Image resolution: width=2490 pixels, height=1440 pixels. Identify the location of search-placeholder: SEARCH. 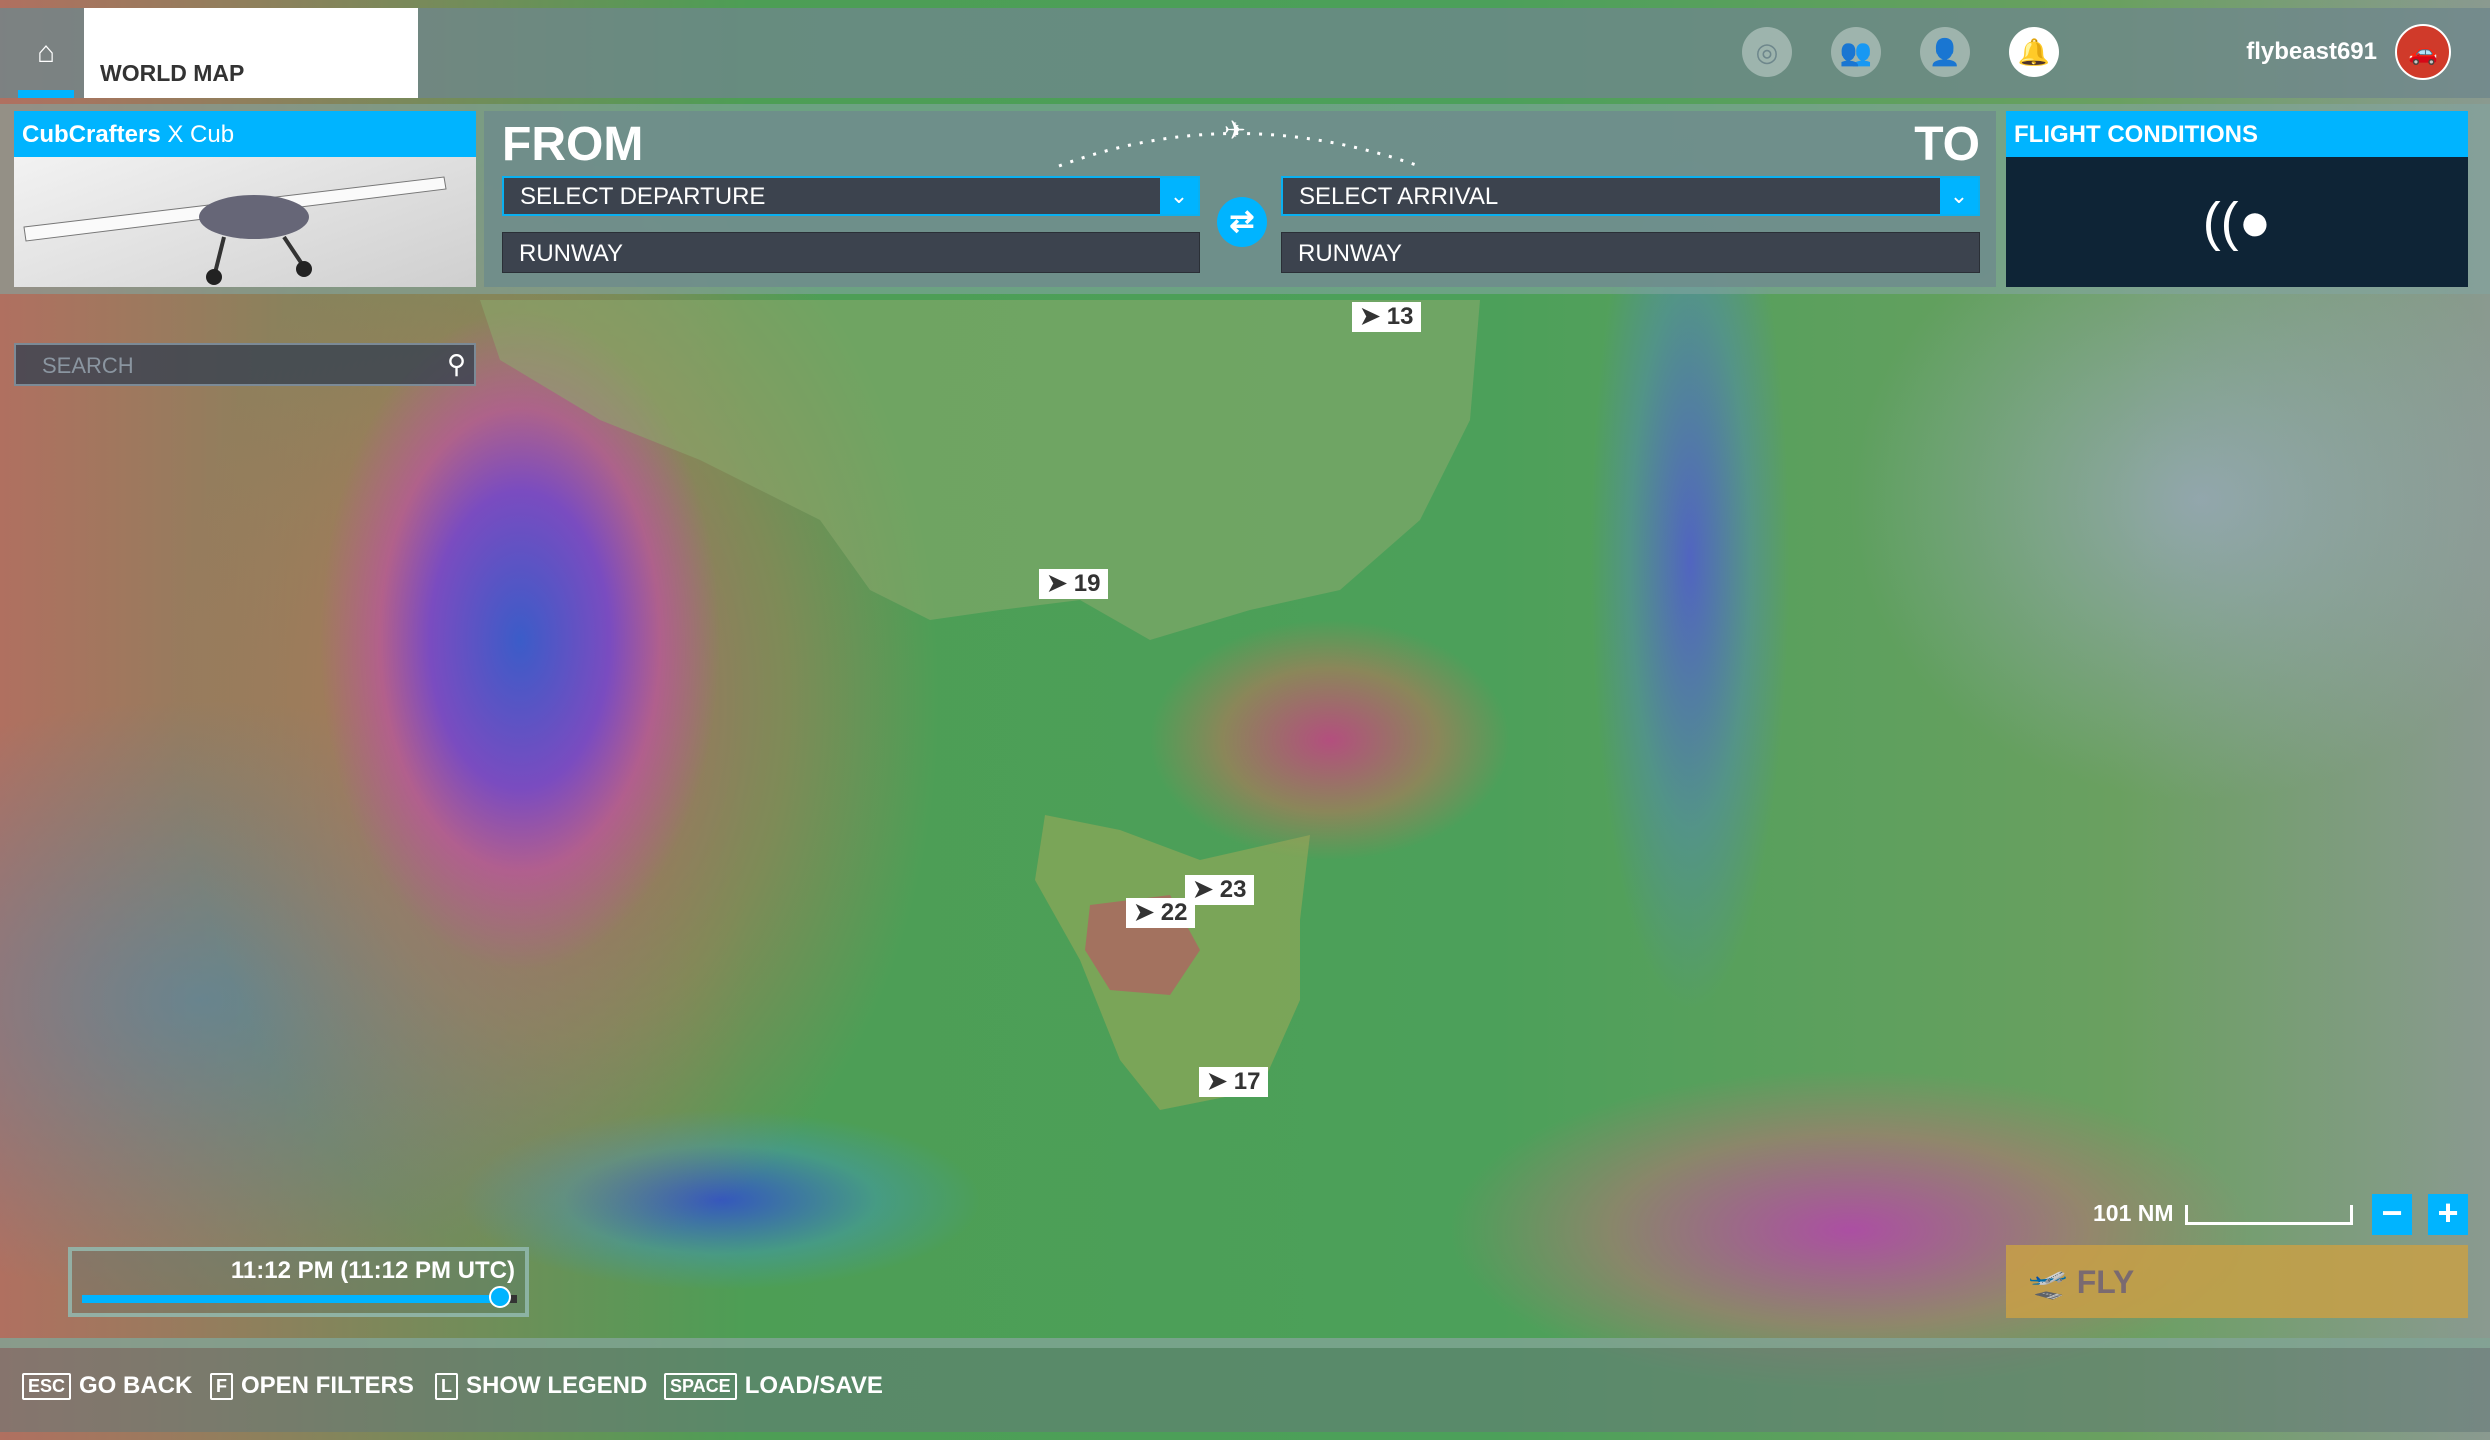
(88, 365).